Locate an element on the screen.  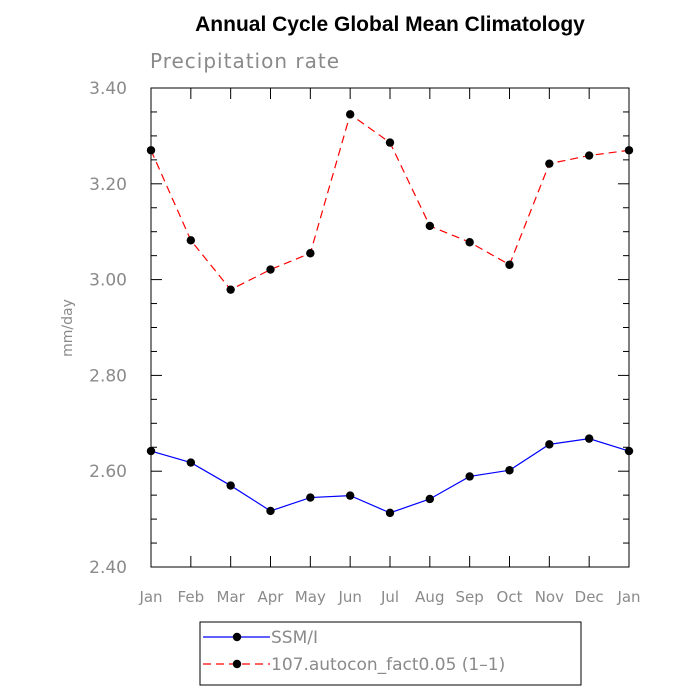
x-tick-label: Dec is located at coordinates (589, 597).